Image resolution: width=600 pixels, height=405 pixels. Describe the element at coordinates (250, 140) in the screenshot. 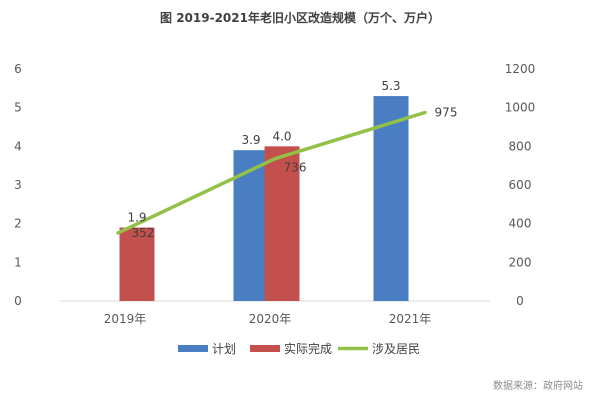

I see `bar-data-label: 3.9` at that location.